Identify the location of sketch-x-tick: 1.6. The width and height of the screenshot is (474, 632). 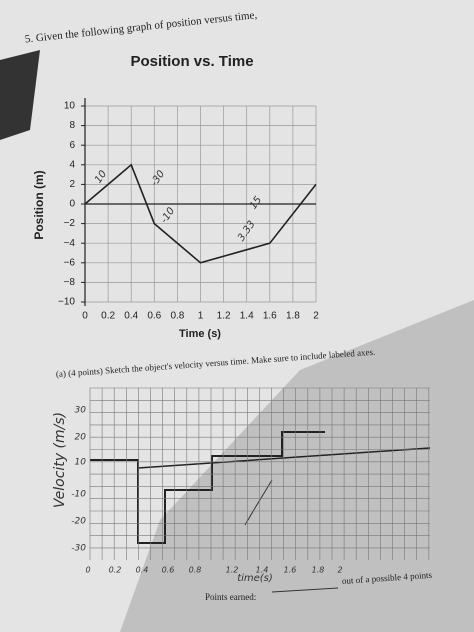
(290, 570).